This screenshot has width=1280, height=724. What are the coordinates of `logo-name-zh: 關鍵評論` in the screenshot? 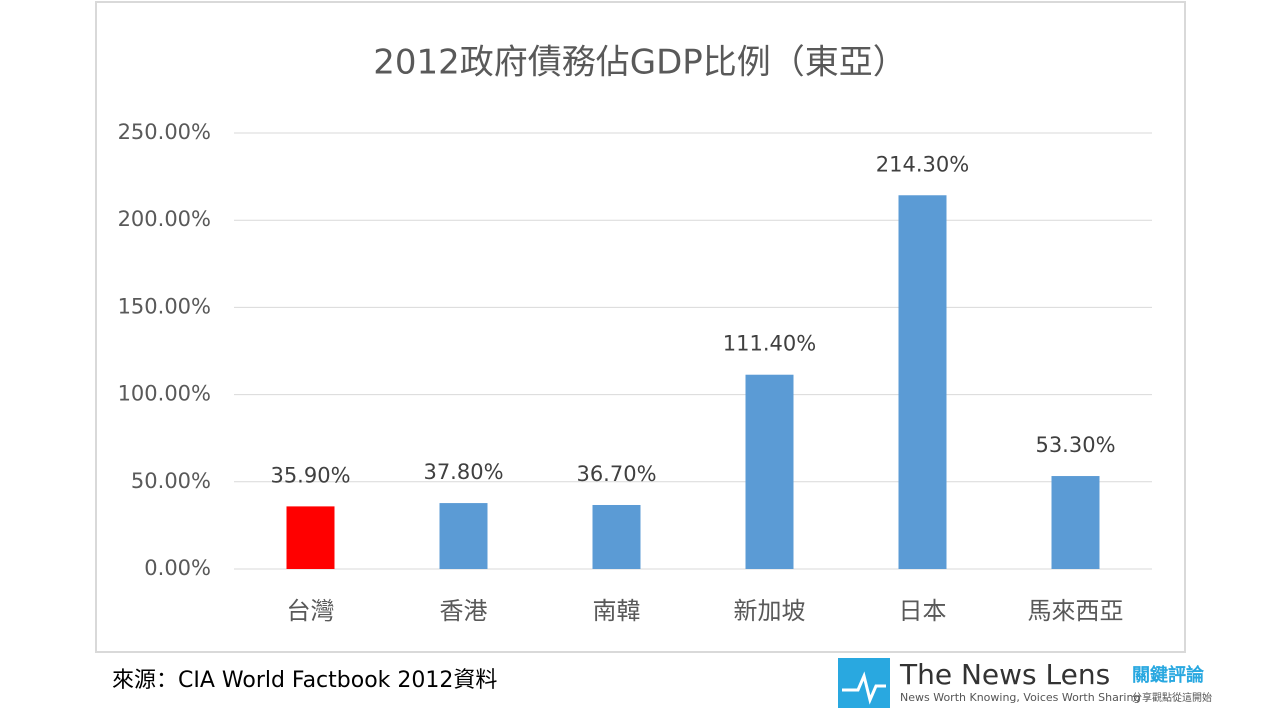 It's located at (1168, 675).